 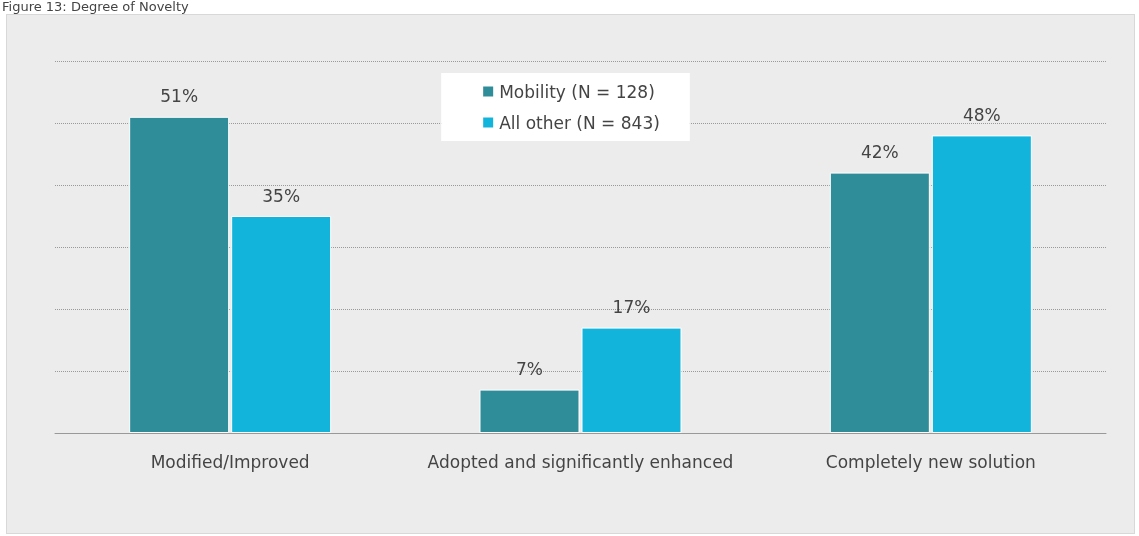 What do you see at coordinates (930, 461) in the screenshot?
I see `x-tick-label: Completely new solution` at bounding box center [930, 461].